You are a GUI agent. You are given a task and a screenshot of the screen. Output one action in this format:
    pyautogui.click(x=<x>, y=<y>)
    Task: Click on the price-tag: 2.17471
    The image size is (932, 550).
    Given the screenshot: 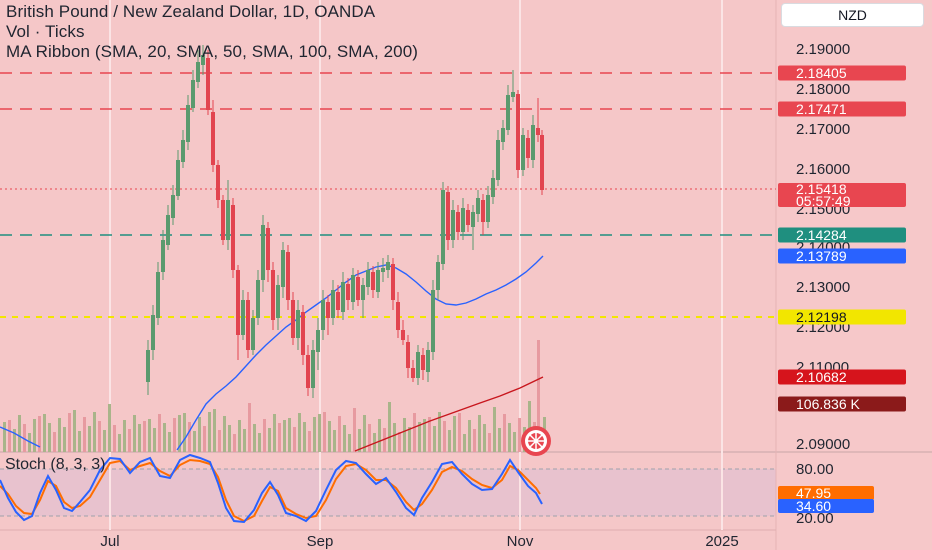 What is the action you would take?
    pyautogui.click(x=842, y=109)
    